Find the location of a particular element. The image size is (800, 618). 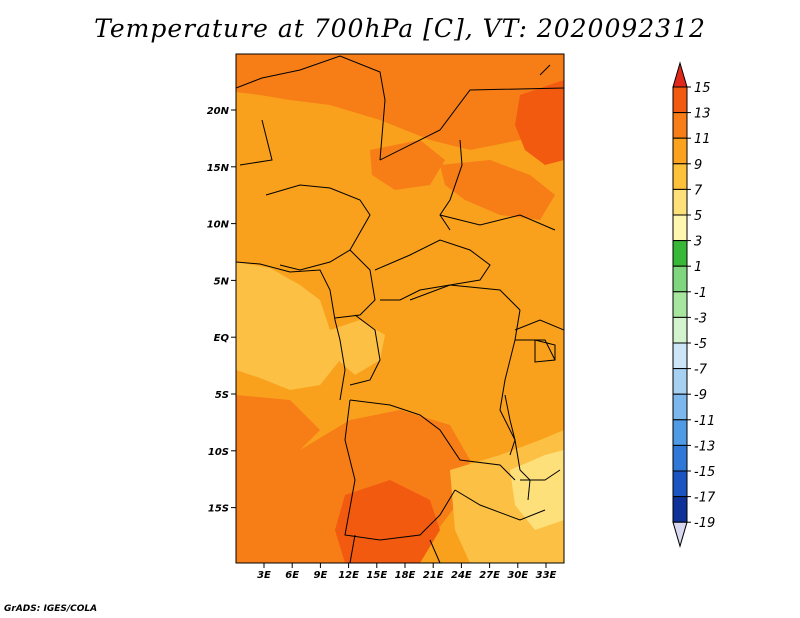

border-algeria-niger is located at coordinates (311, 108).